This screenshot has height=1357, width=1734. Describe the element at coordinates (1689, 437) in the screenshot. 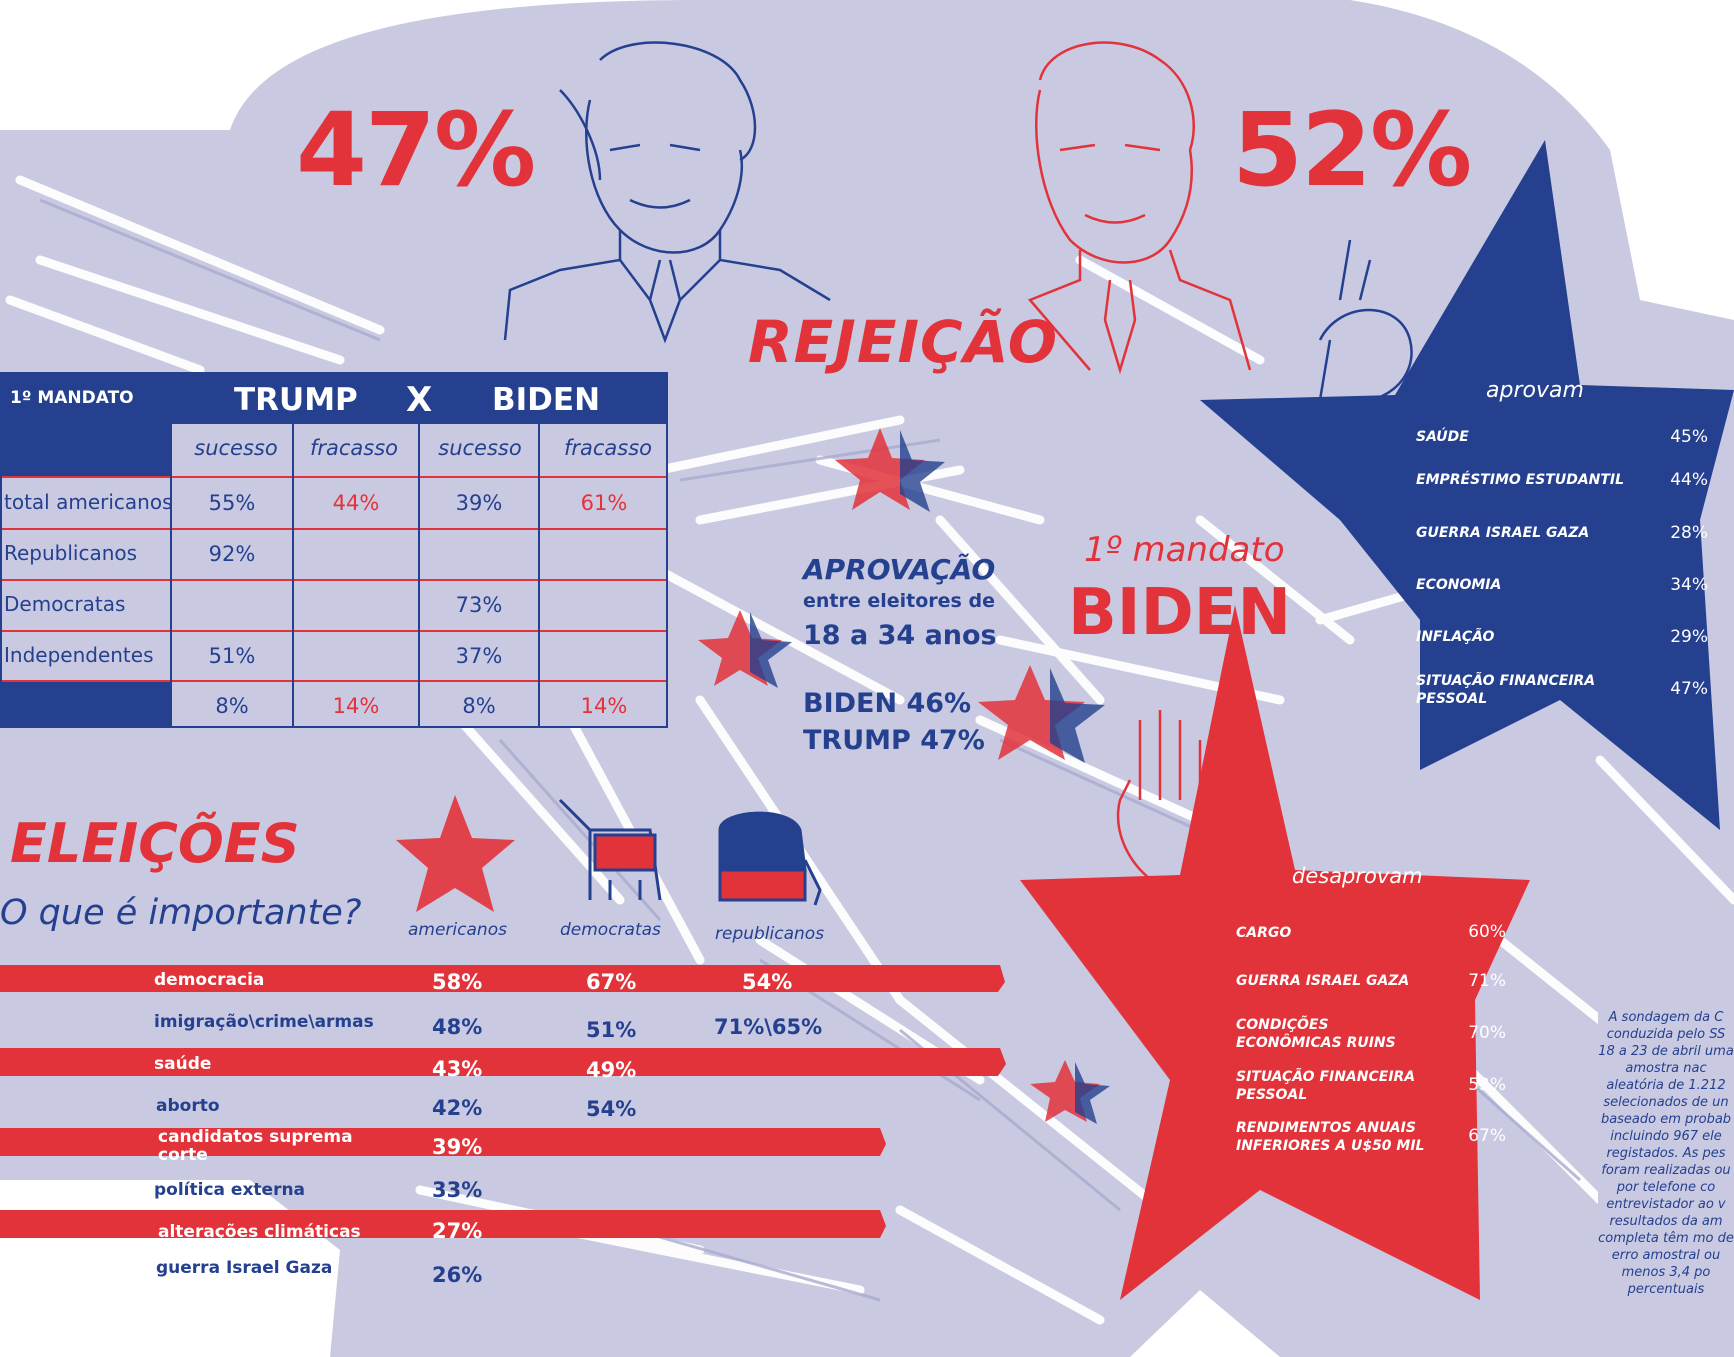

I see `approve-item-value: 45%` at that location.